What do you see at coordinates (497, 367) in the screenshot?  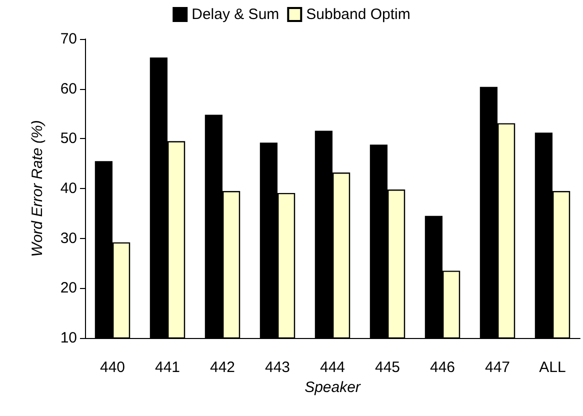 I see `x-tick-label: 447` at bounding box center [497, 367].